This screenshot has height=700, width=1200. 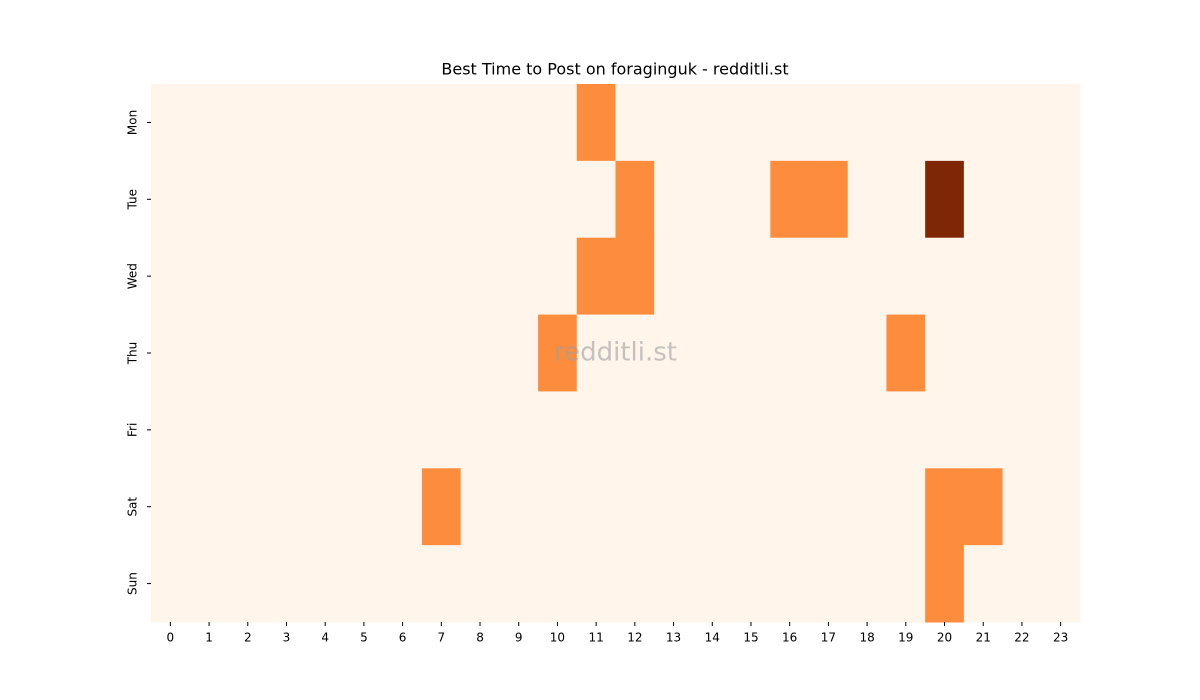 I want to click on y-tick-label: Thu, so click(x=133, y=354).